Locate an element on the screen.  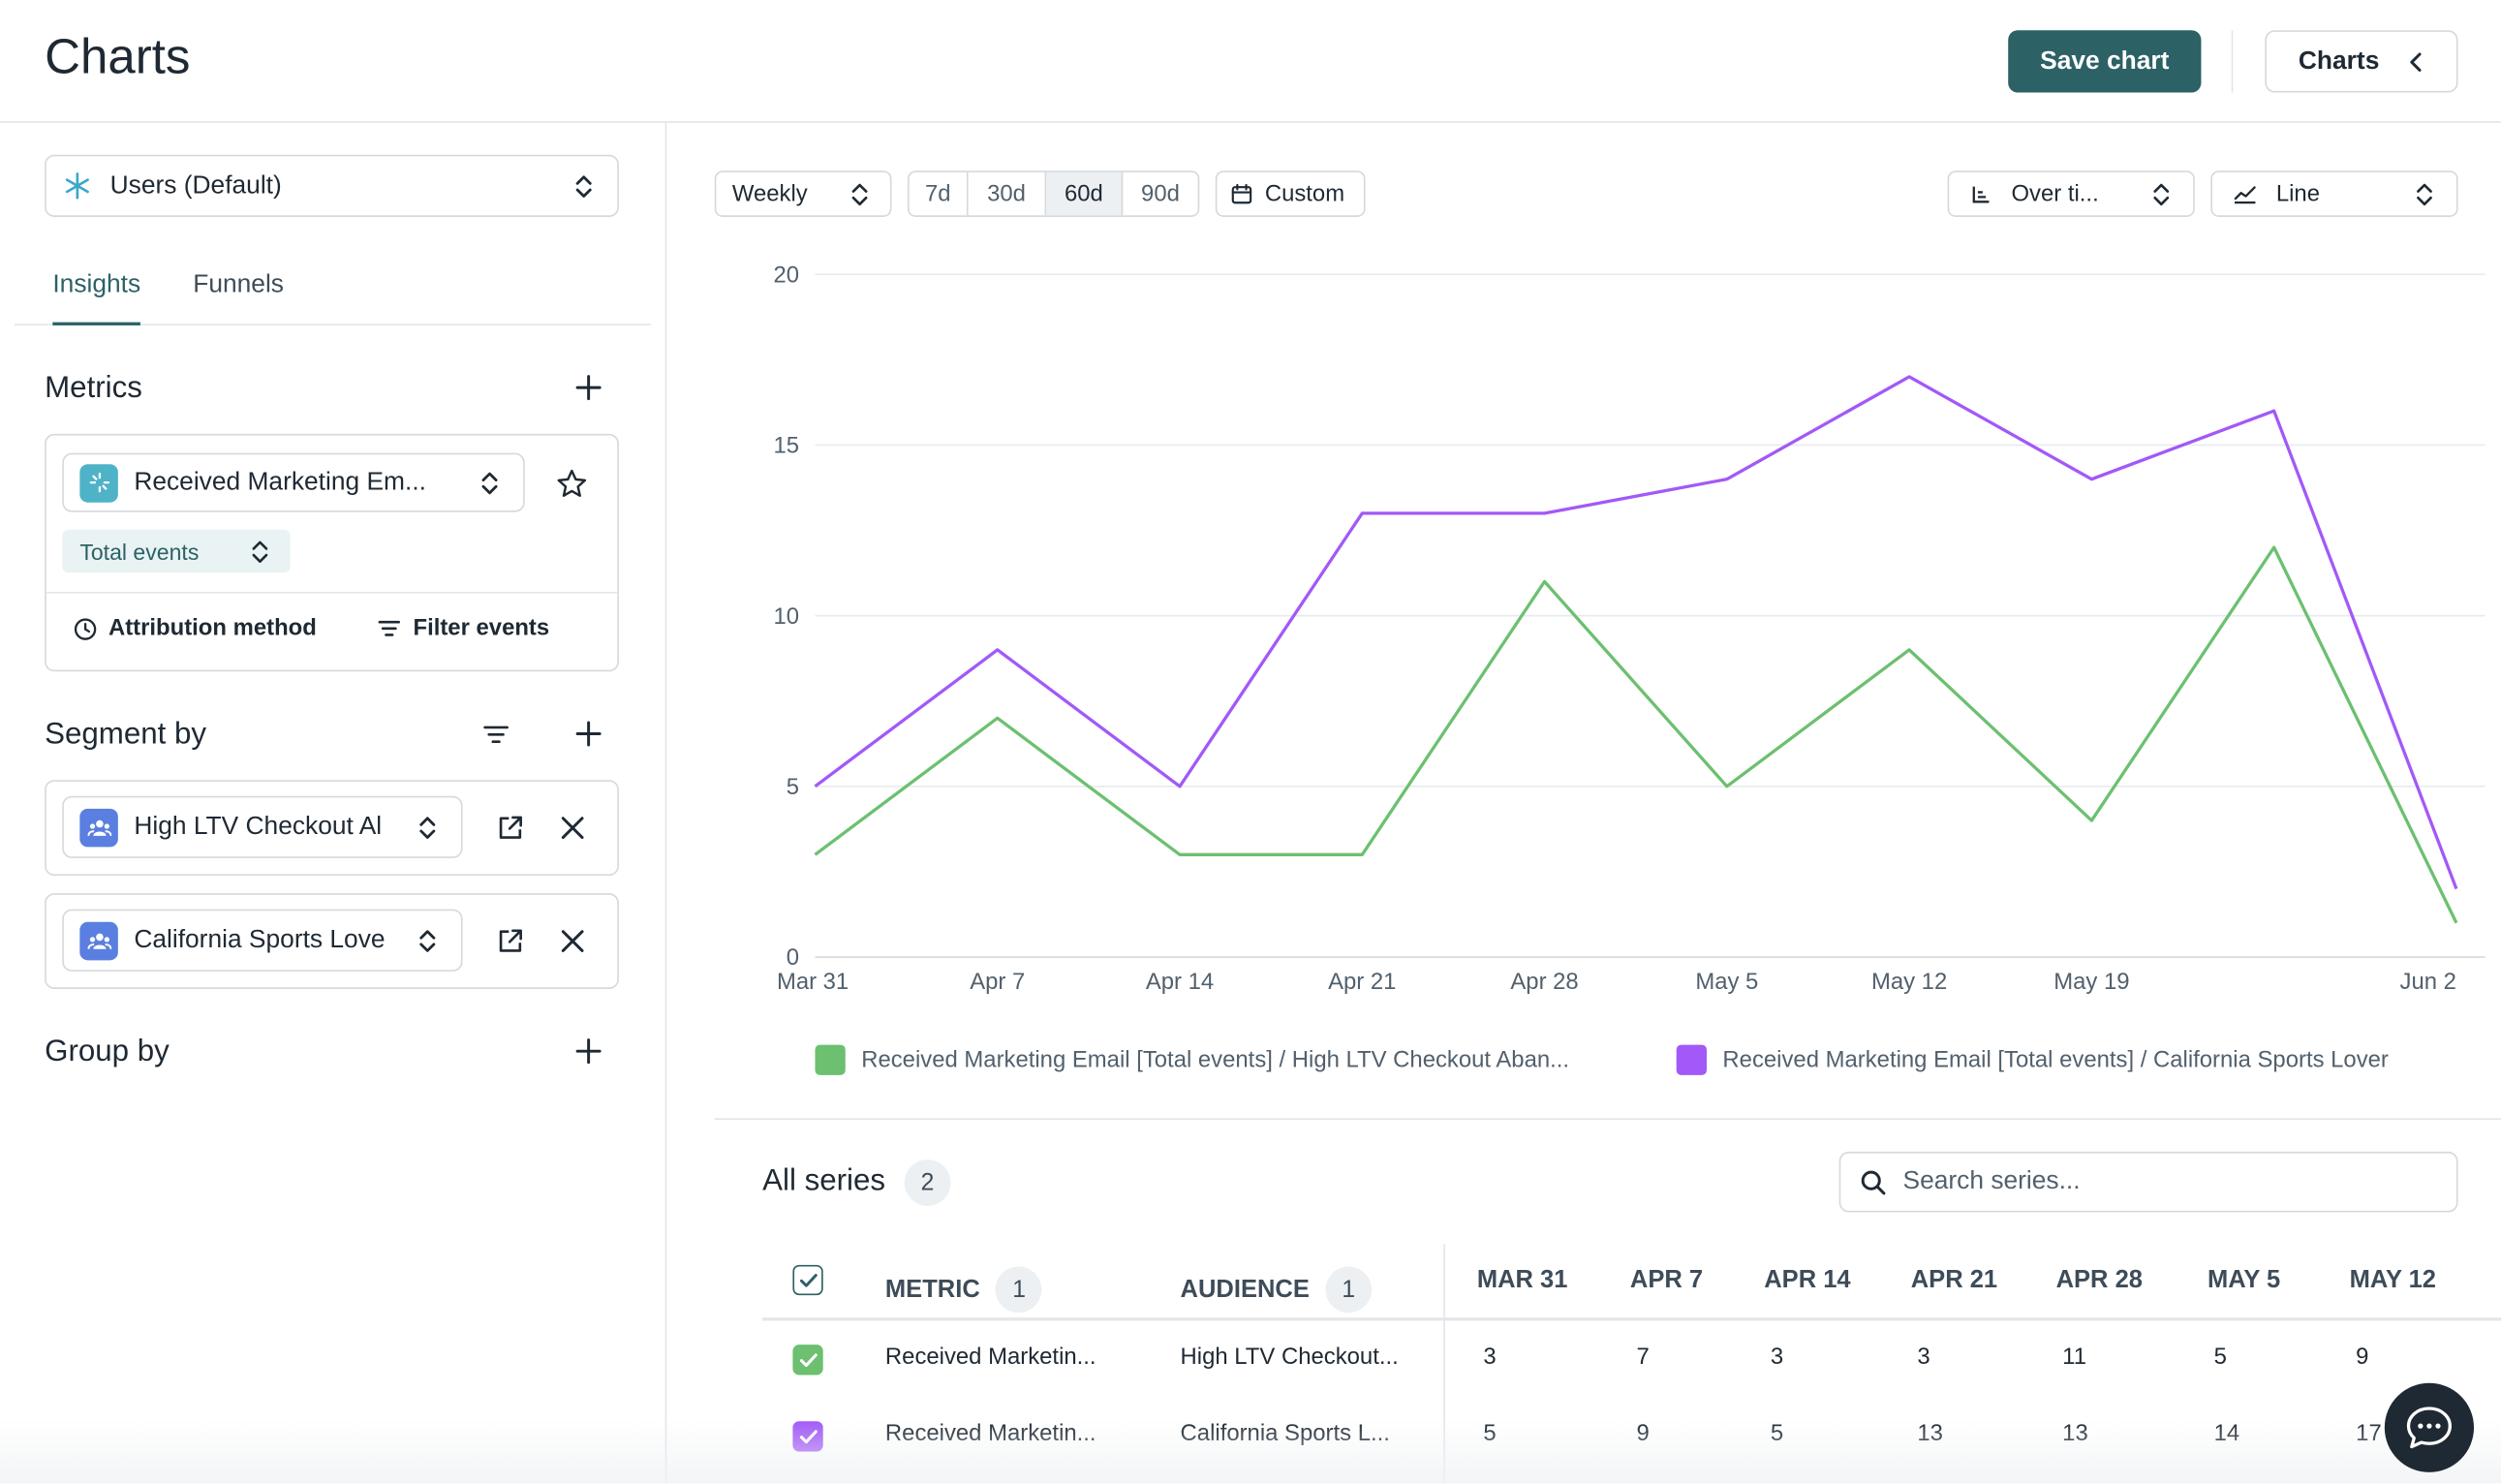
add-segment-plus-icon is located at coordinates (588, 734).